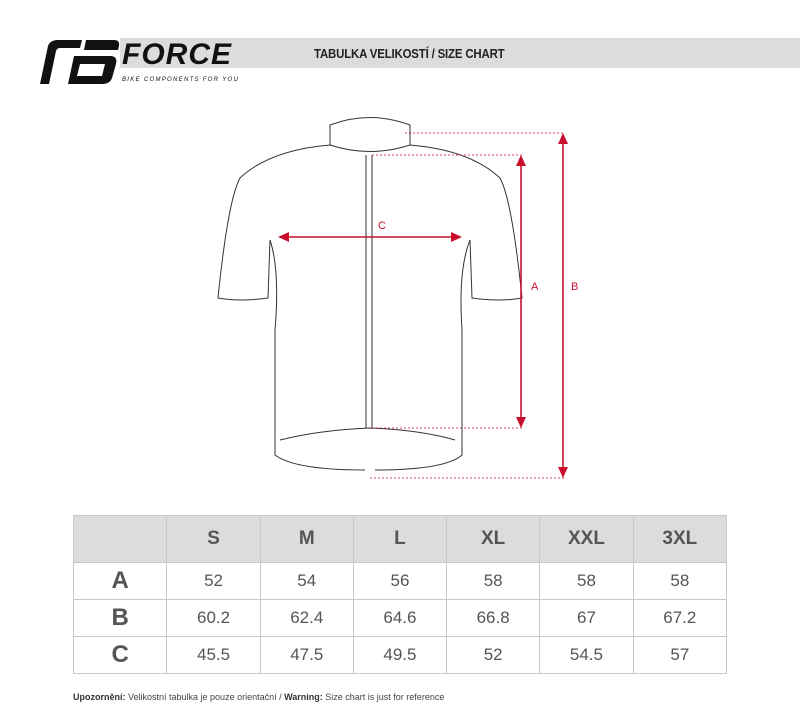 The width and height of the screenshot is (800, 727). Describe the element at coordinates (303, 697) in the screenshot. I see `warn-en-label: Warning:` at that location.